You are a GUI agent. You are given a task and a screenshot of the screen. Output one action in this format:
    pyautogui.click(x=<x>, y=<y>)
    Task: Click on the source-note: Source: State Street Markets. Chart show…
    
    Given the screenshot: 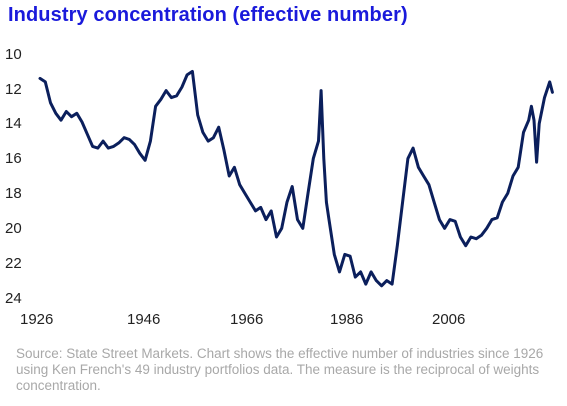 What is the action you would take?
    pyautogui.click(x=280, y=369)
    